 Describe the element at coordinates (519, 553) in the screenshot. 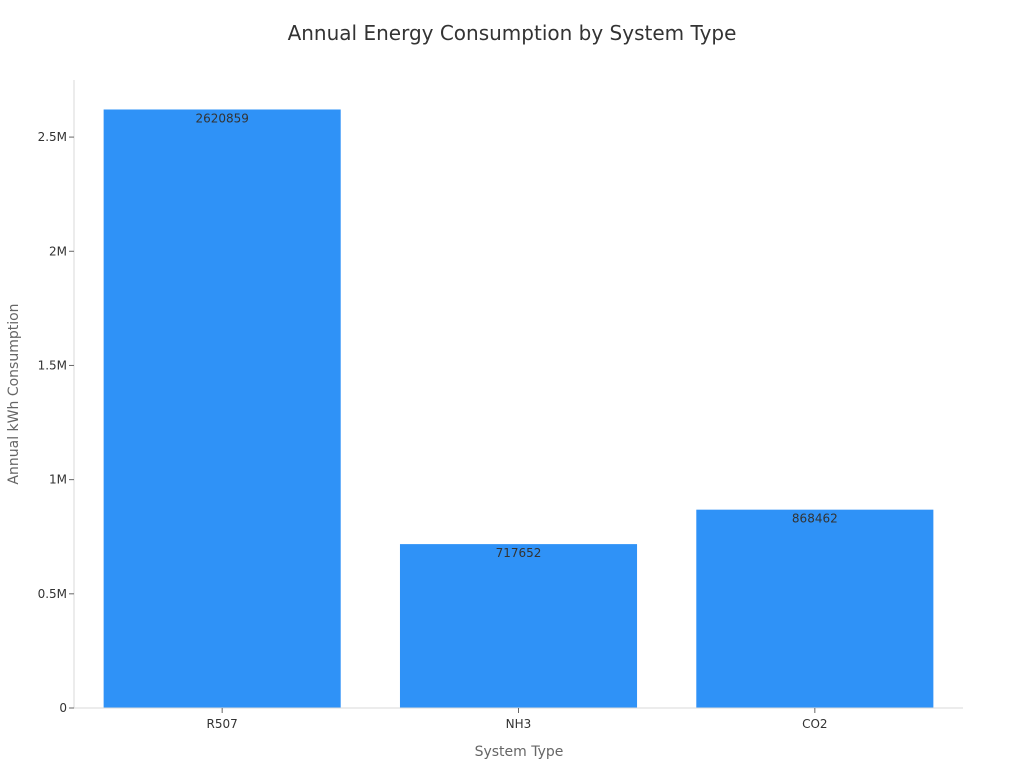

I see `data-label-nh3: 717652` at that location.